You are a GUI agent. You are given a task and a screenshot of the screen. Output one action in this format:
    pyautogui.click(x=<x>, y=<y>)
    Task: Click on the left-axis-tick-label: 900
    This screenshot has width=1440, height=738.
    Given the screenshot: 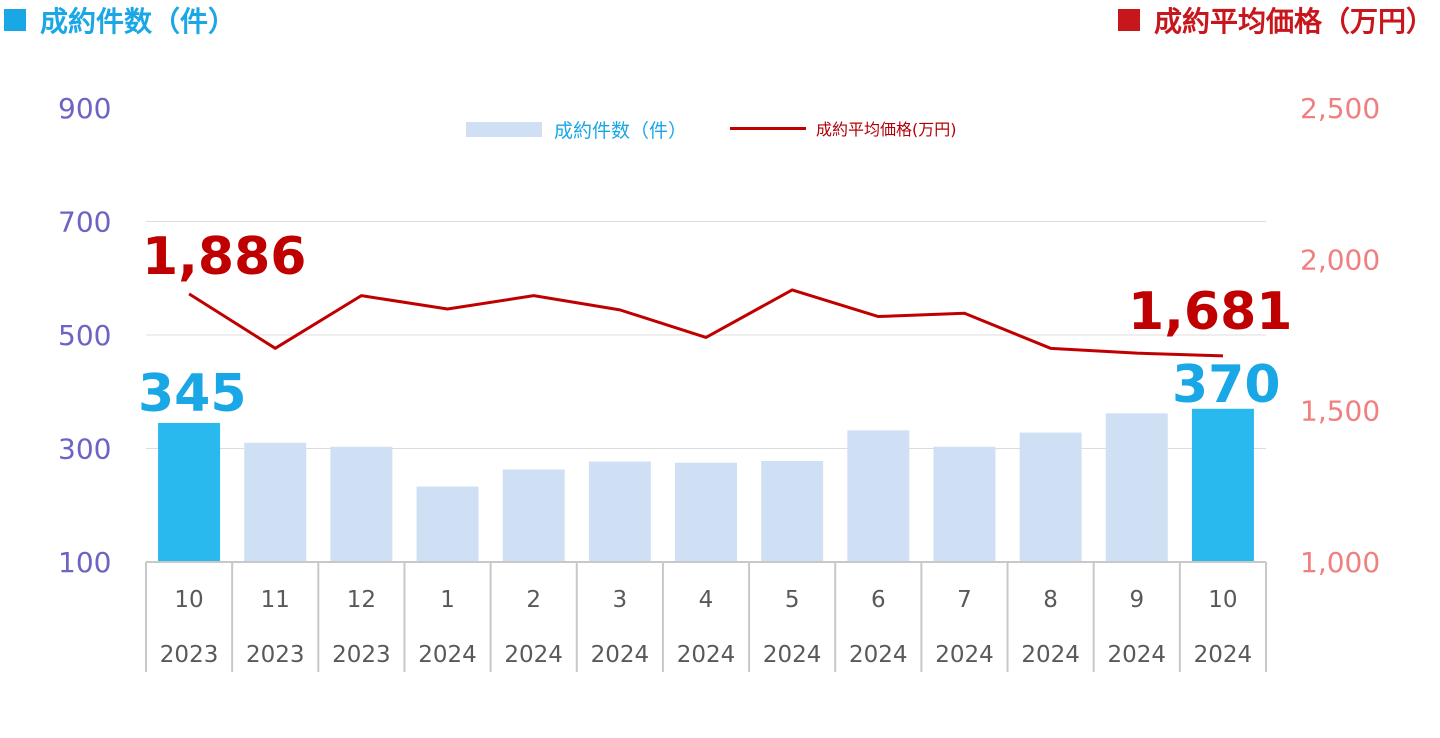 What is the action you would take?
    pyautogui.click(x=84, y=108)
    